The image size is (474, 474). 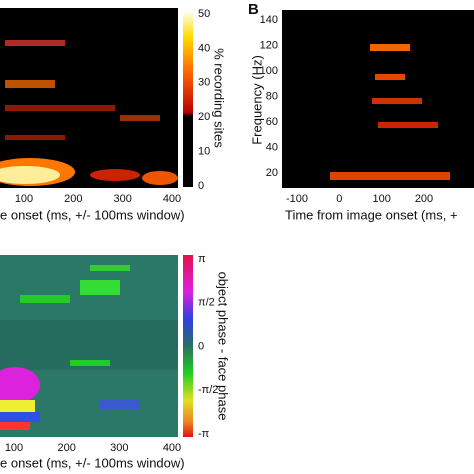 I want to click on y-tick-label: 60, so click(x=272, y=122).